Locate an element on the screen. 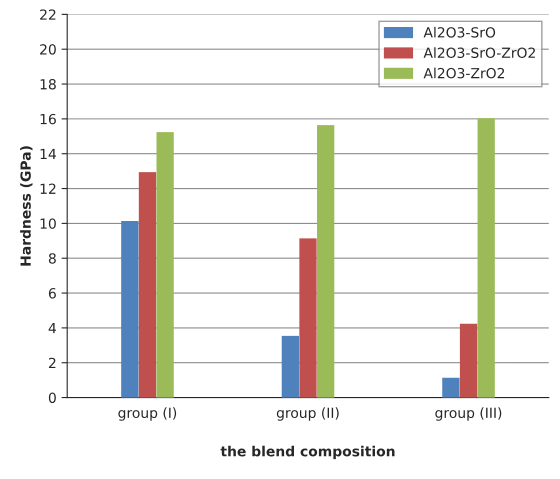  y-tick-label: 0 is located at coordinates (52, 398).